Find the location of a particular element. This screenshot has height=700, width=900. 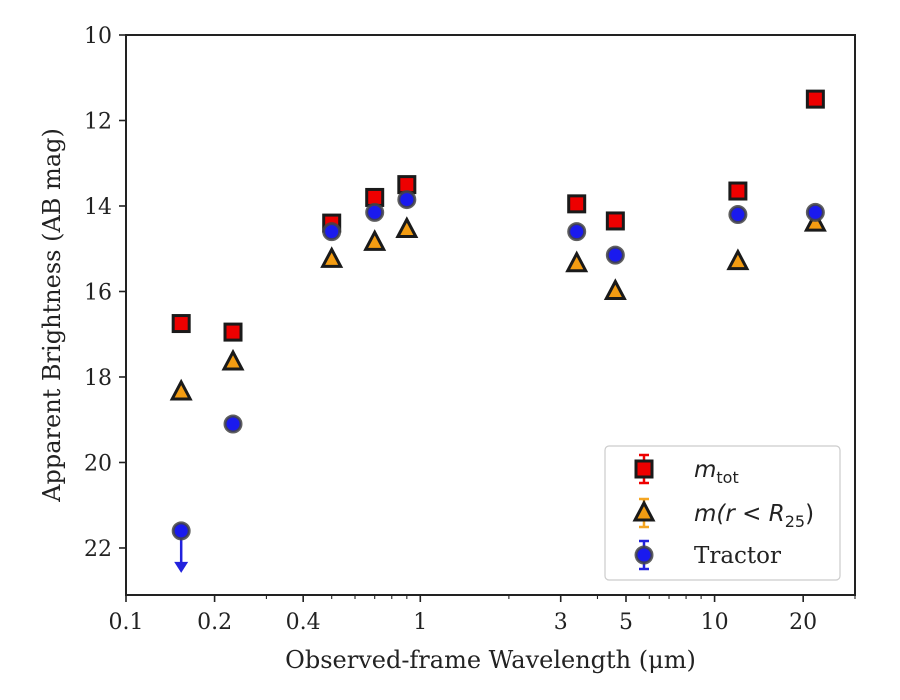

upper-limit-arrowhead is located at coordinates (181, 567).